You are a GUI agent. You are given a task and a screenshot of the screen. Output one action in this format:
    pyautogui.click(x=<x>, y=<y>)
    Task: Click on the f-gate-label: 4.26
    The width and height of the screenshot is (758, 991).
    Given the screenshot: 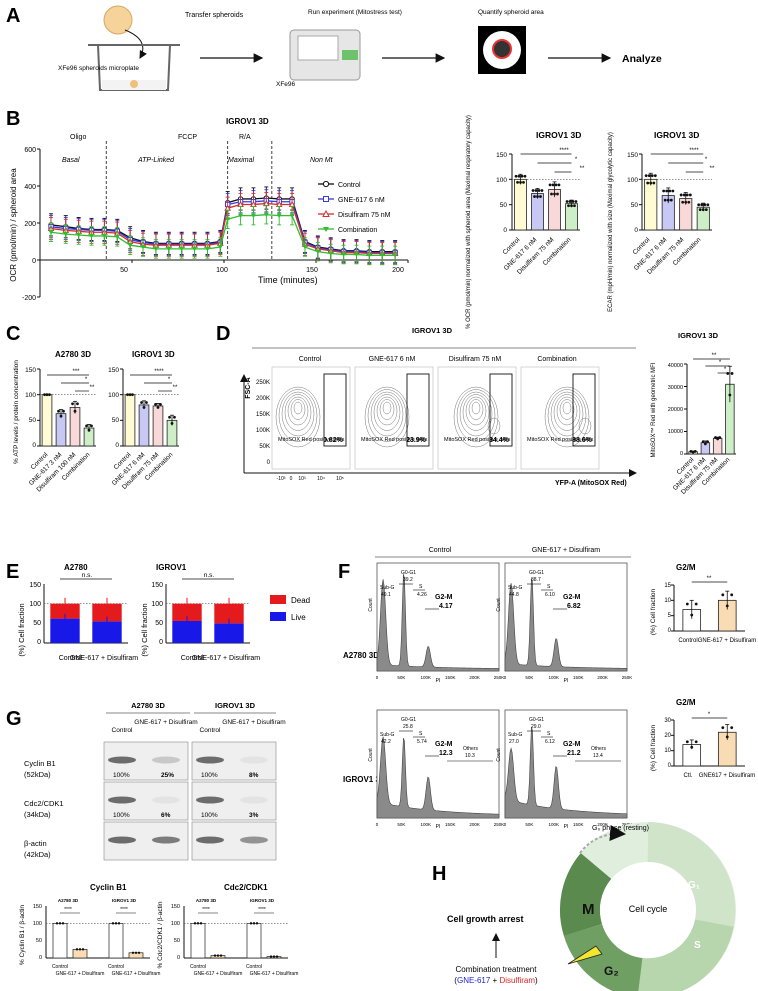 What is the action you would take?
    pyautogui.click(x=422, y=595)
    